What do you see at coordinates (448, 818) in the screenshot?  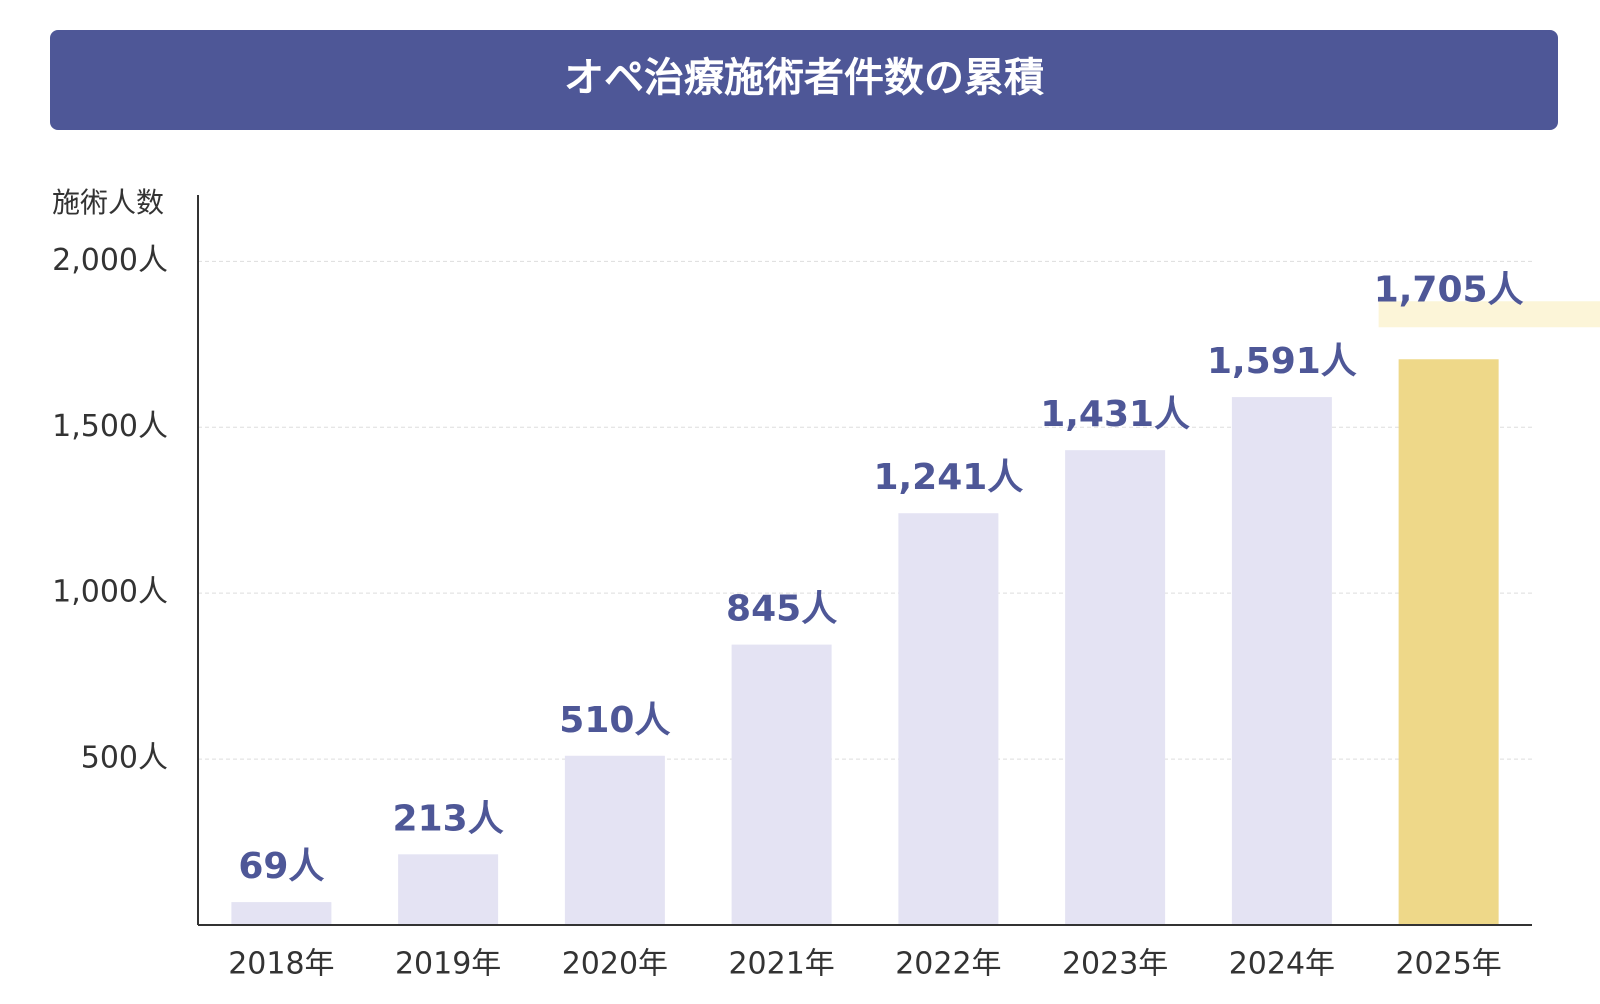 I see `value-label: 213人` at bounding box center [448, 818].